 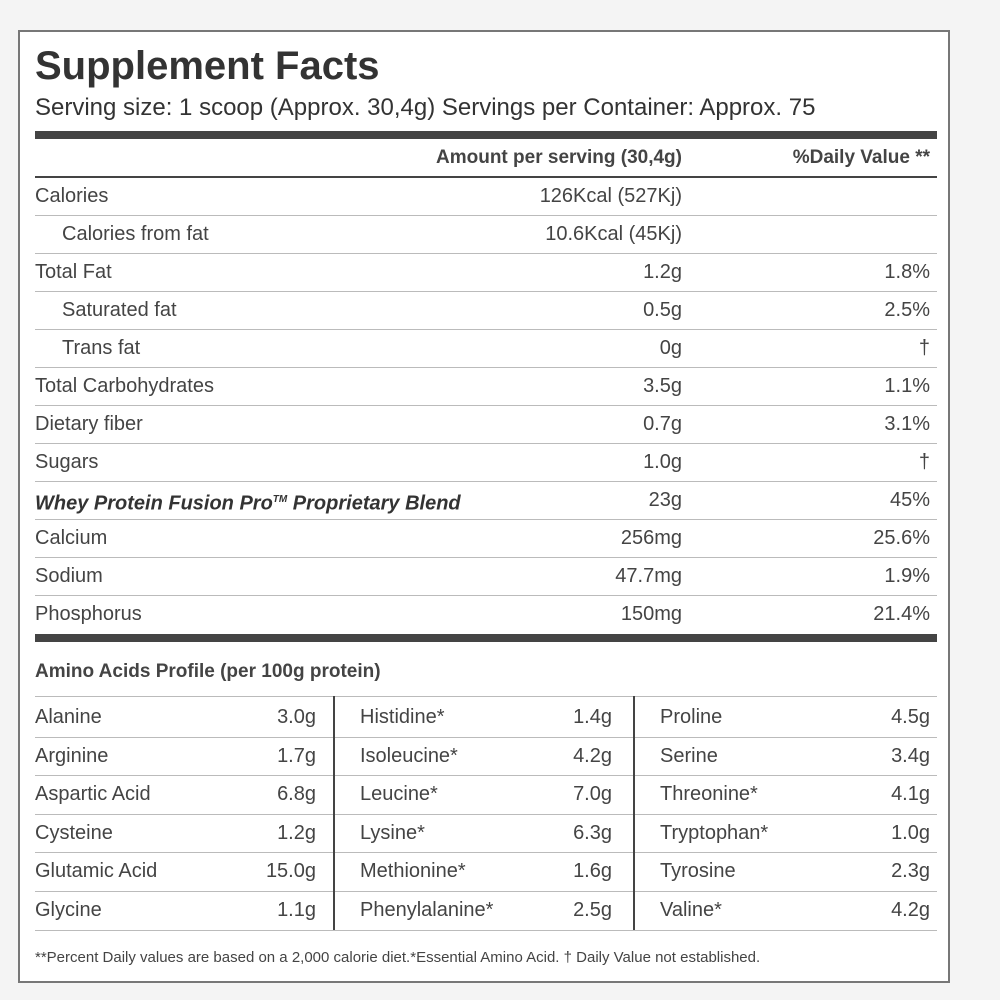 I want to click on amino-amount: 6.3g, so click(x=592, y=832).